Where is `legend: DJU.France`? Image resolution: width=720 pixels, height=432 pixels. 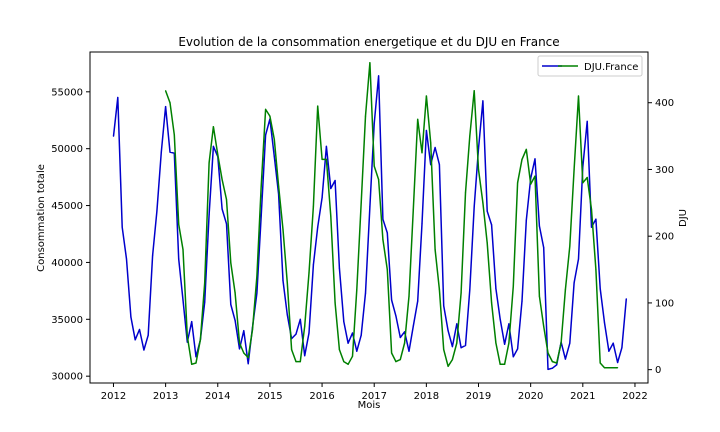
legend: DJU.France is located at coordinates (590, 66).